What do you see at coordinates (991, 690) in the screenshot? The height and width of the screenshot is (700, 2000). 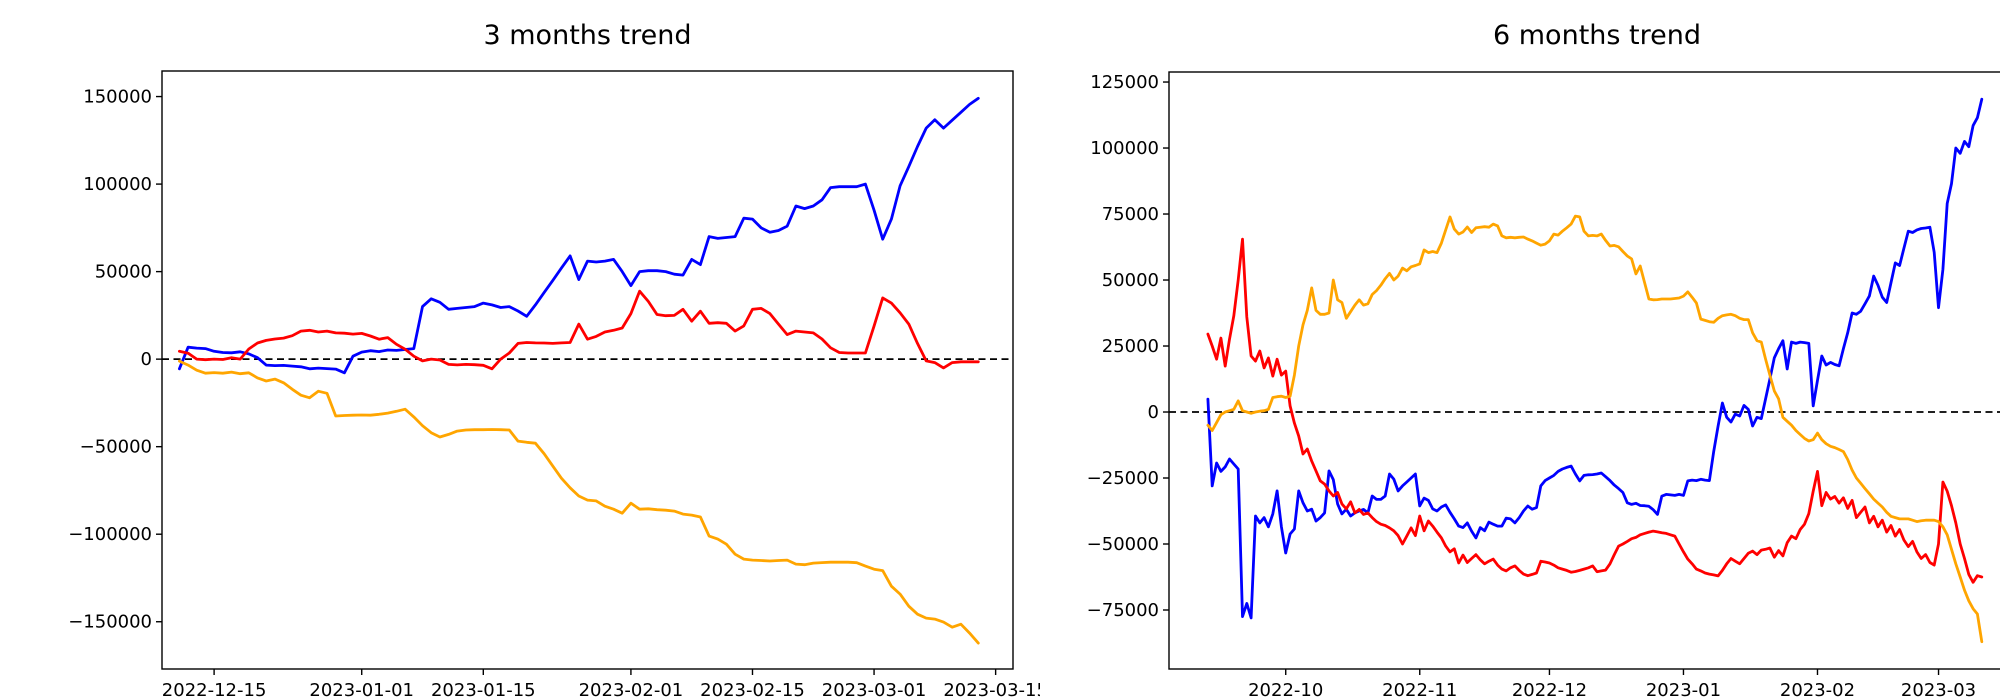 I see `x-tick-label: 2023-03-15` at bounding box center [991, 690].